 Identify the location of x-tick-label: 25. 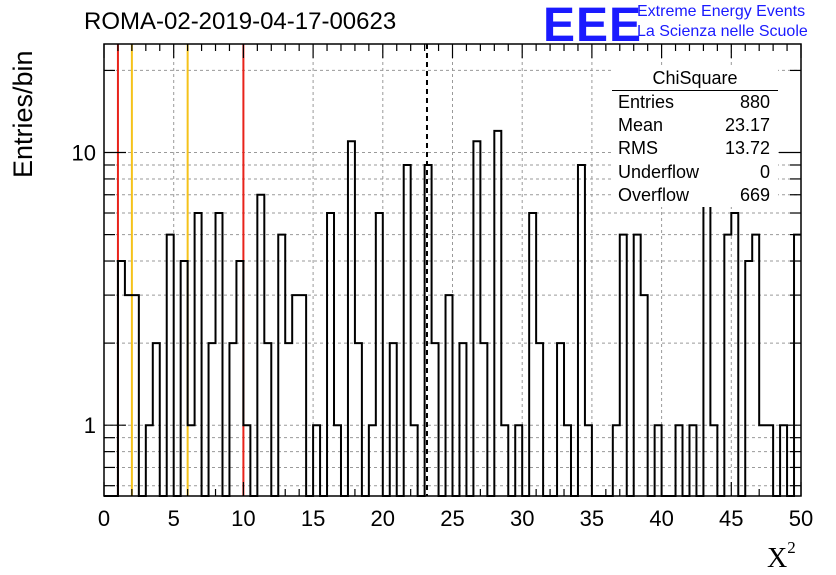
(452, 518).